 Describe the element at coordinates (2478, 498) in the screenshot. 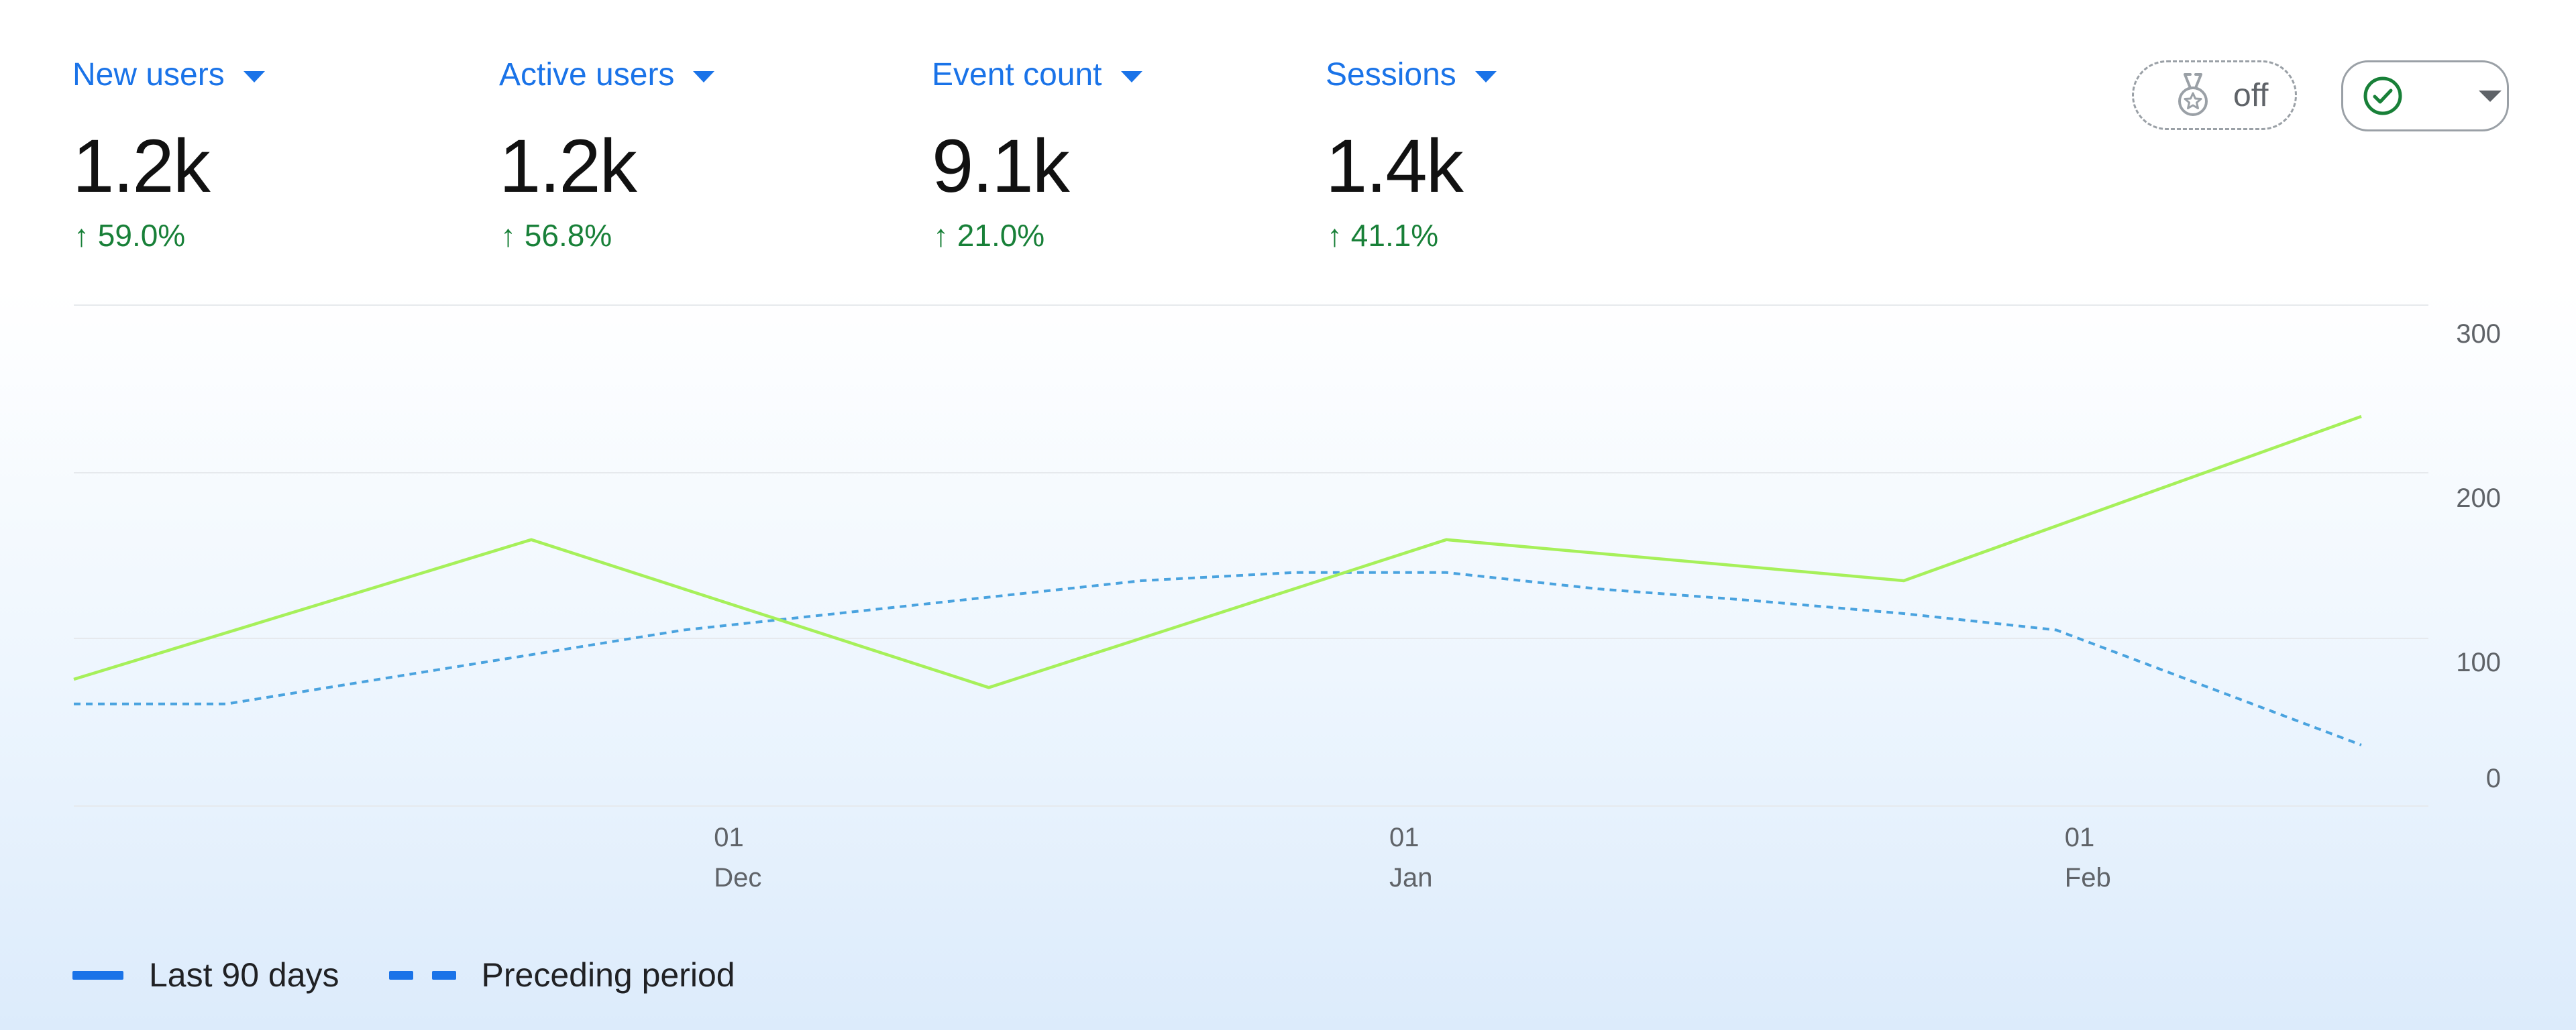

I see `y-tick-label: 200` at that location.